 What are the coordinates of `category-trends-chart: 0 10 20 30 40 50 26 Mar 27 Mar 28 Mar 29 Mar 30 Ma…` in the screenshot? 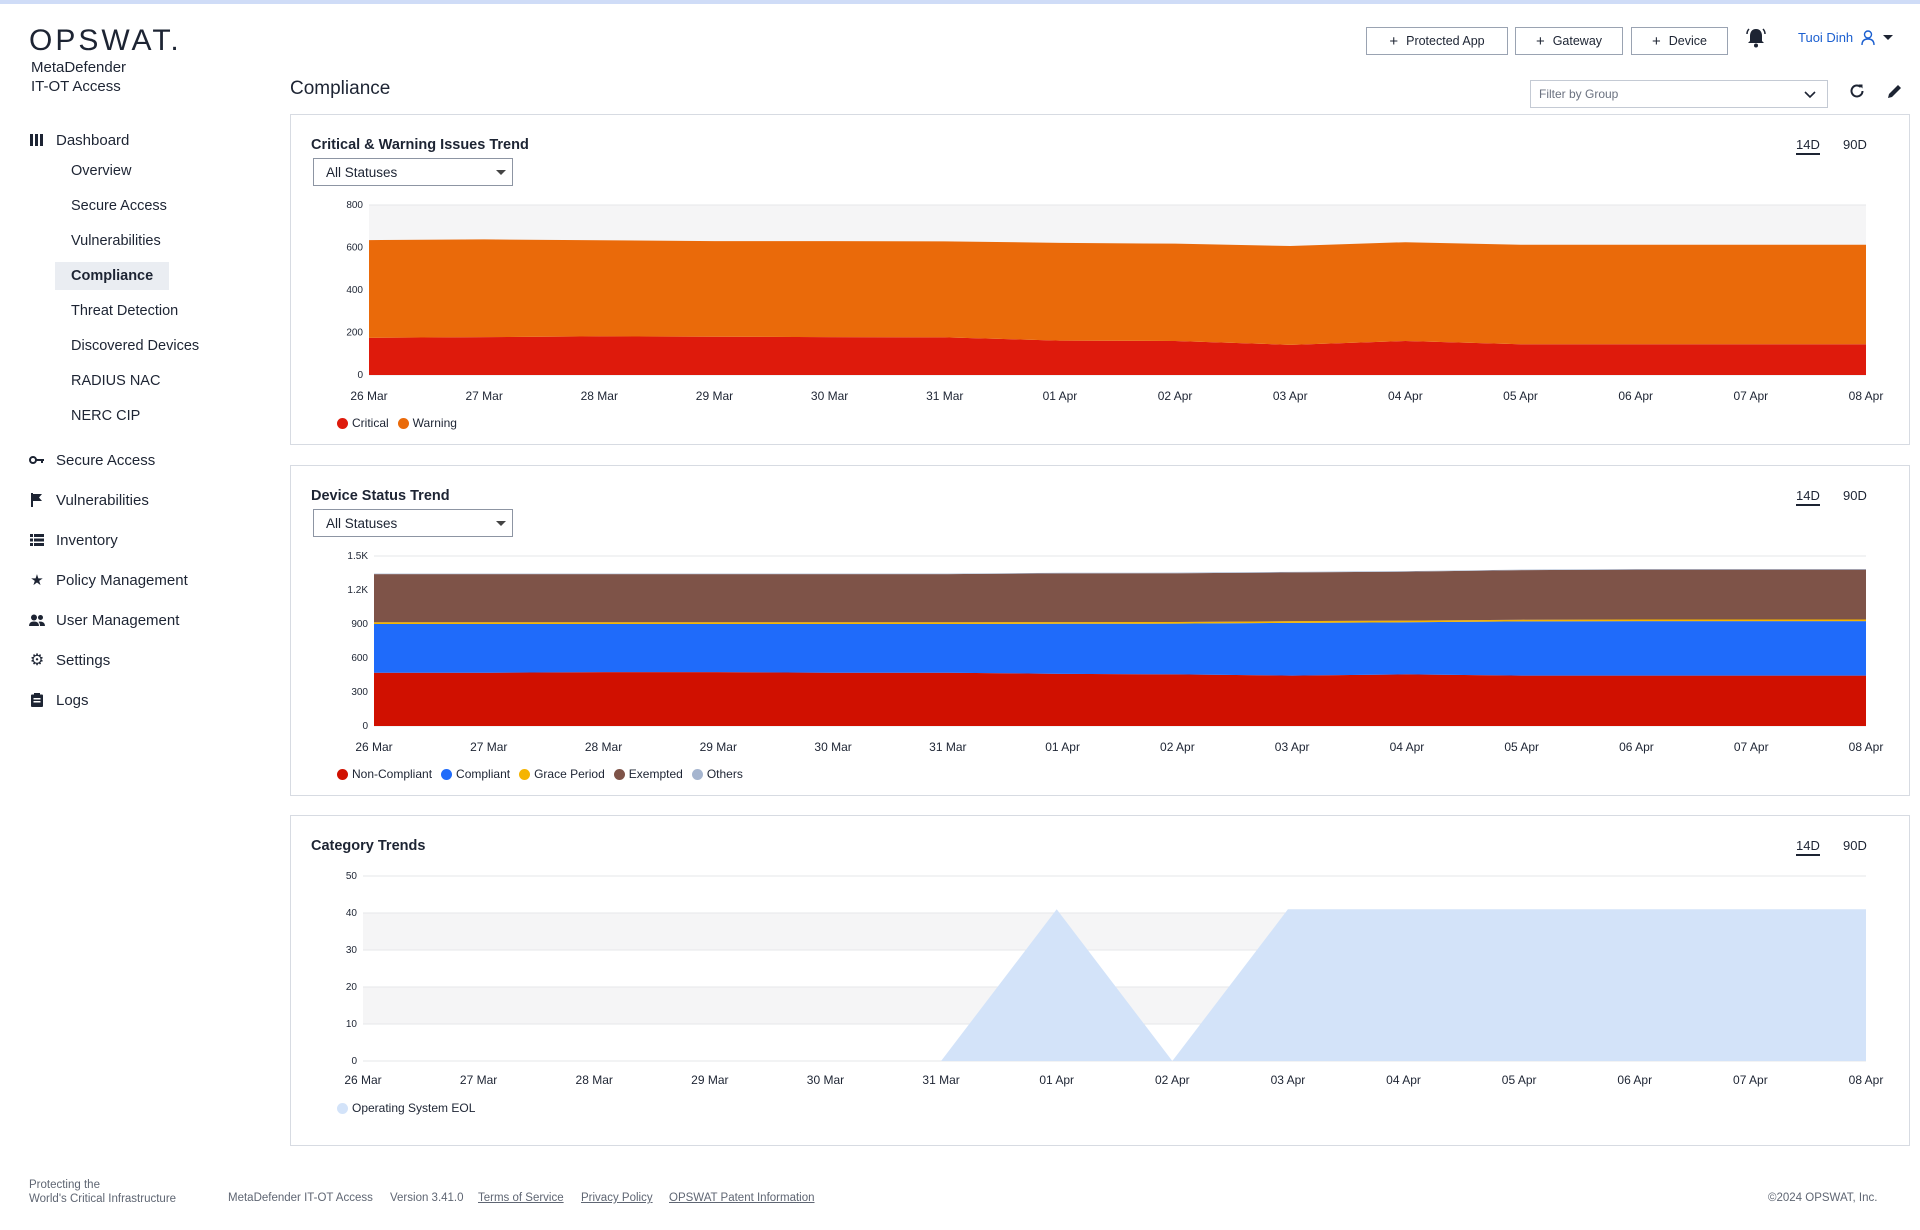 It's located at (1114, 979).